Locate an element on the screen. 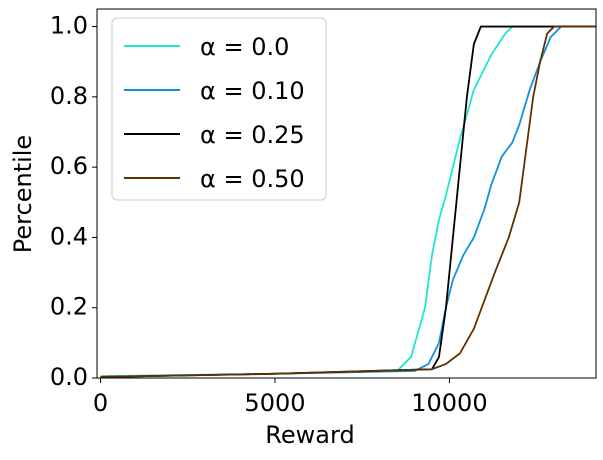 The width and height of the screenshot is (603, 460). x-axis-label: Reward is located at coordinates (309, 435).